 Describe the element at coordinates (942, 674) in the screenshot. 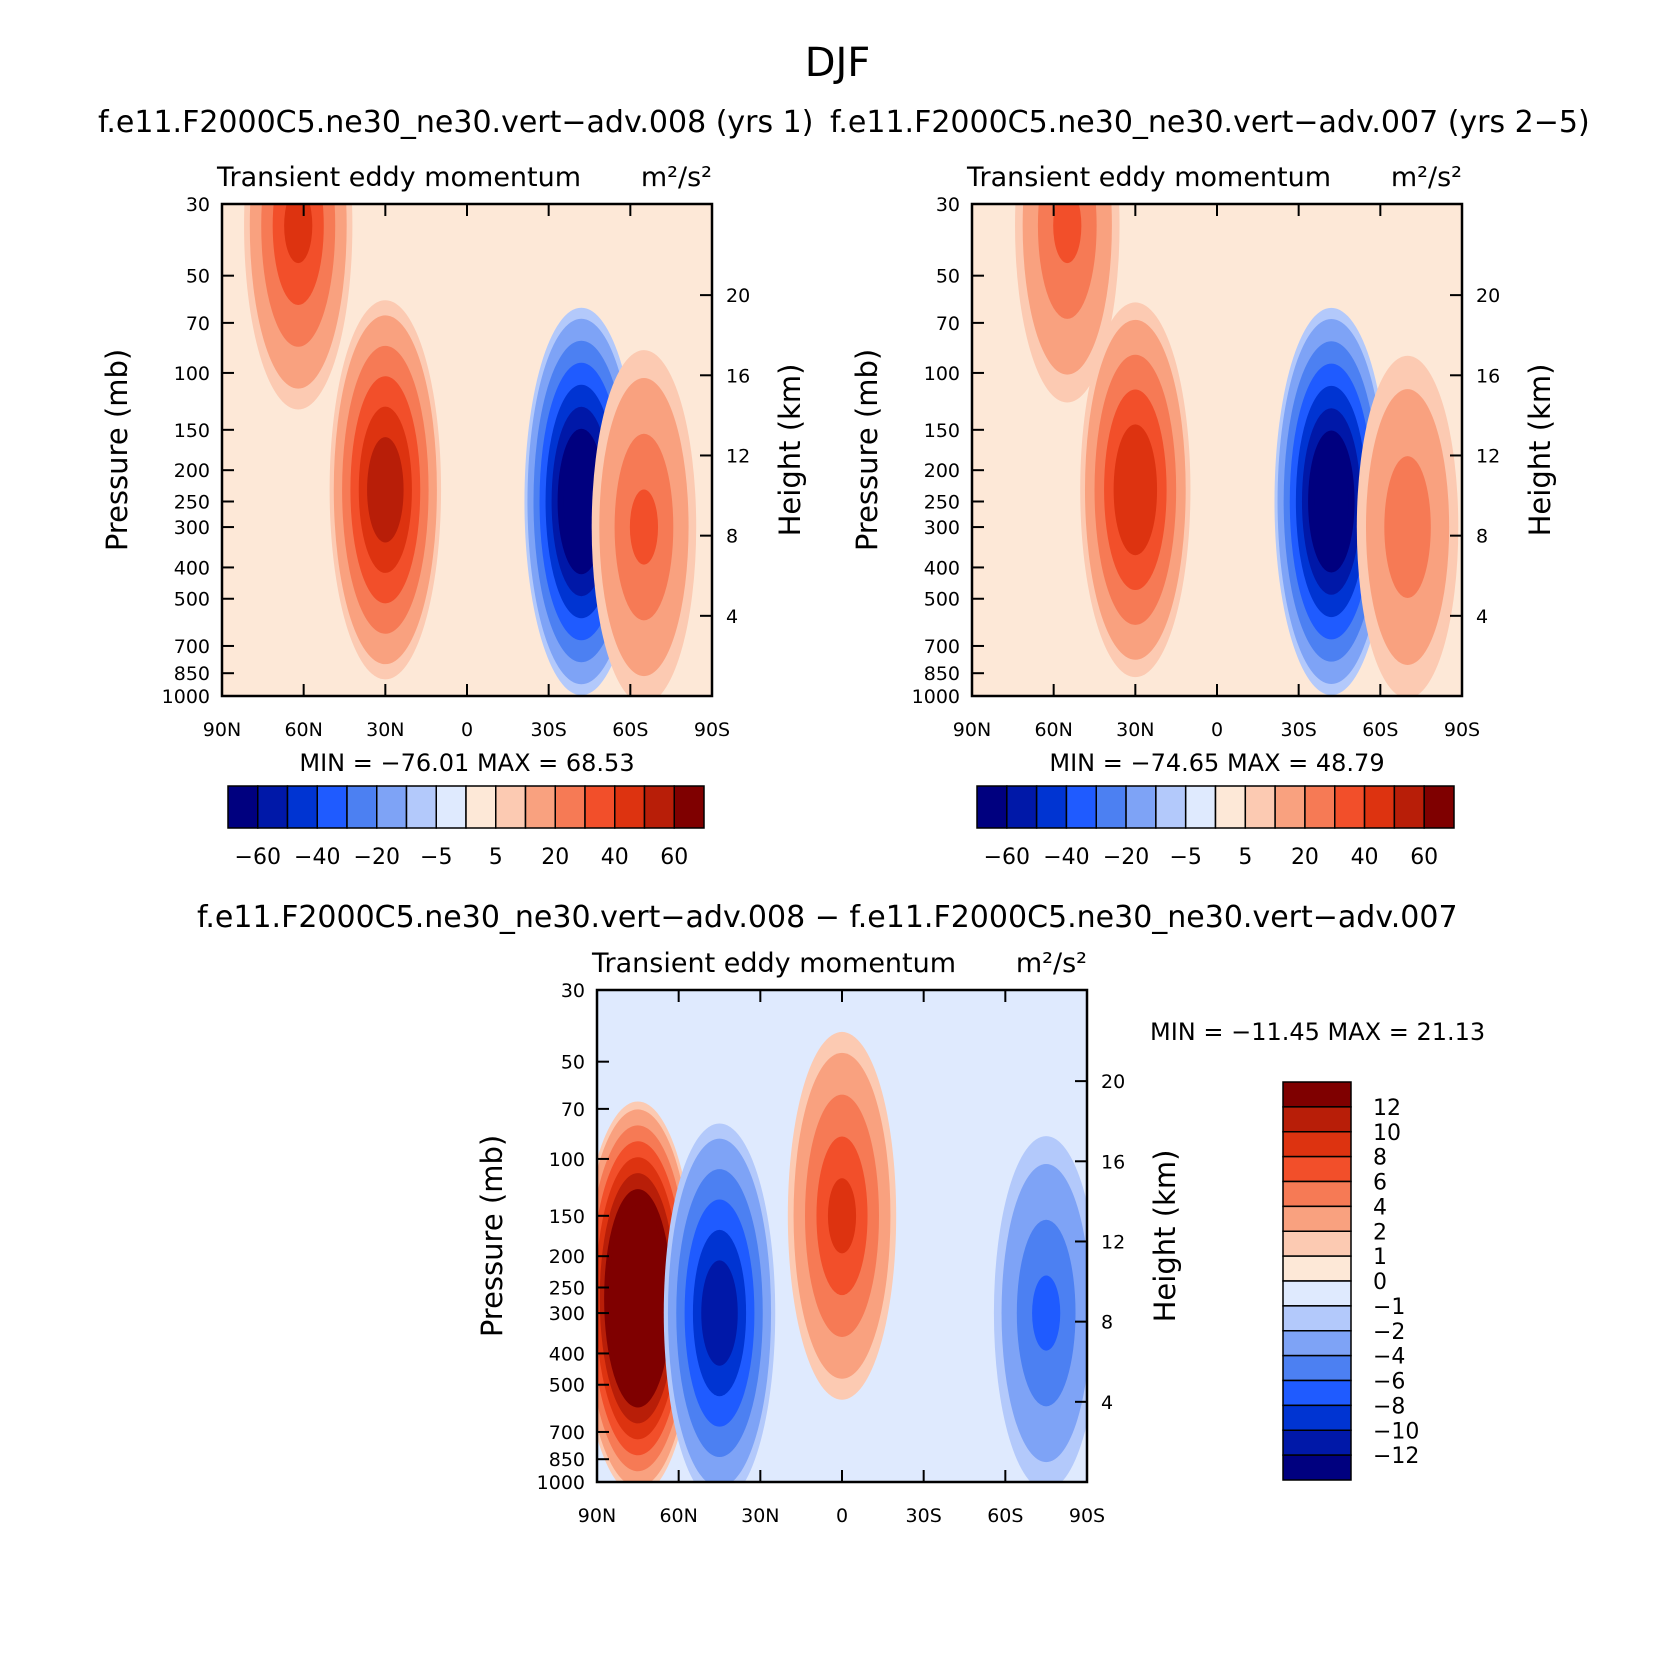

I see `y-tick-label: 850` at that location.